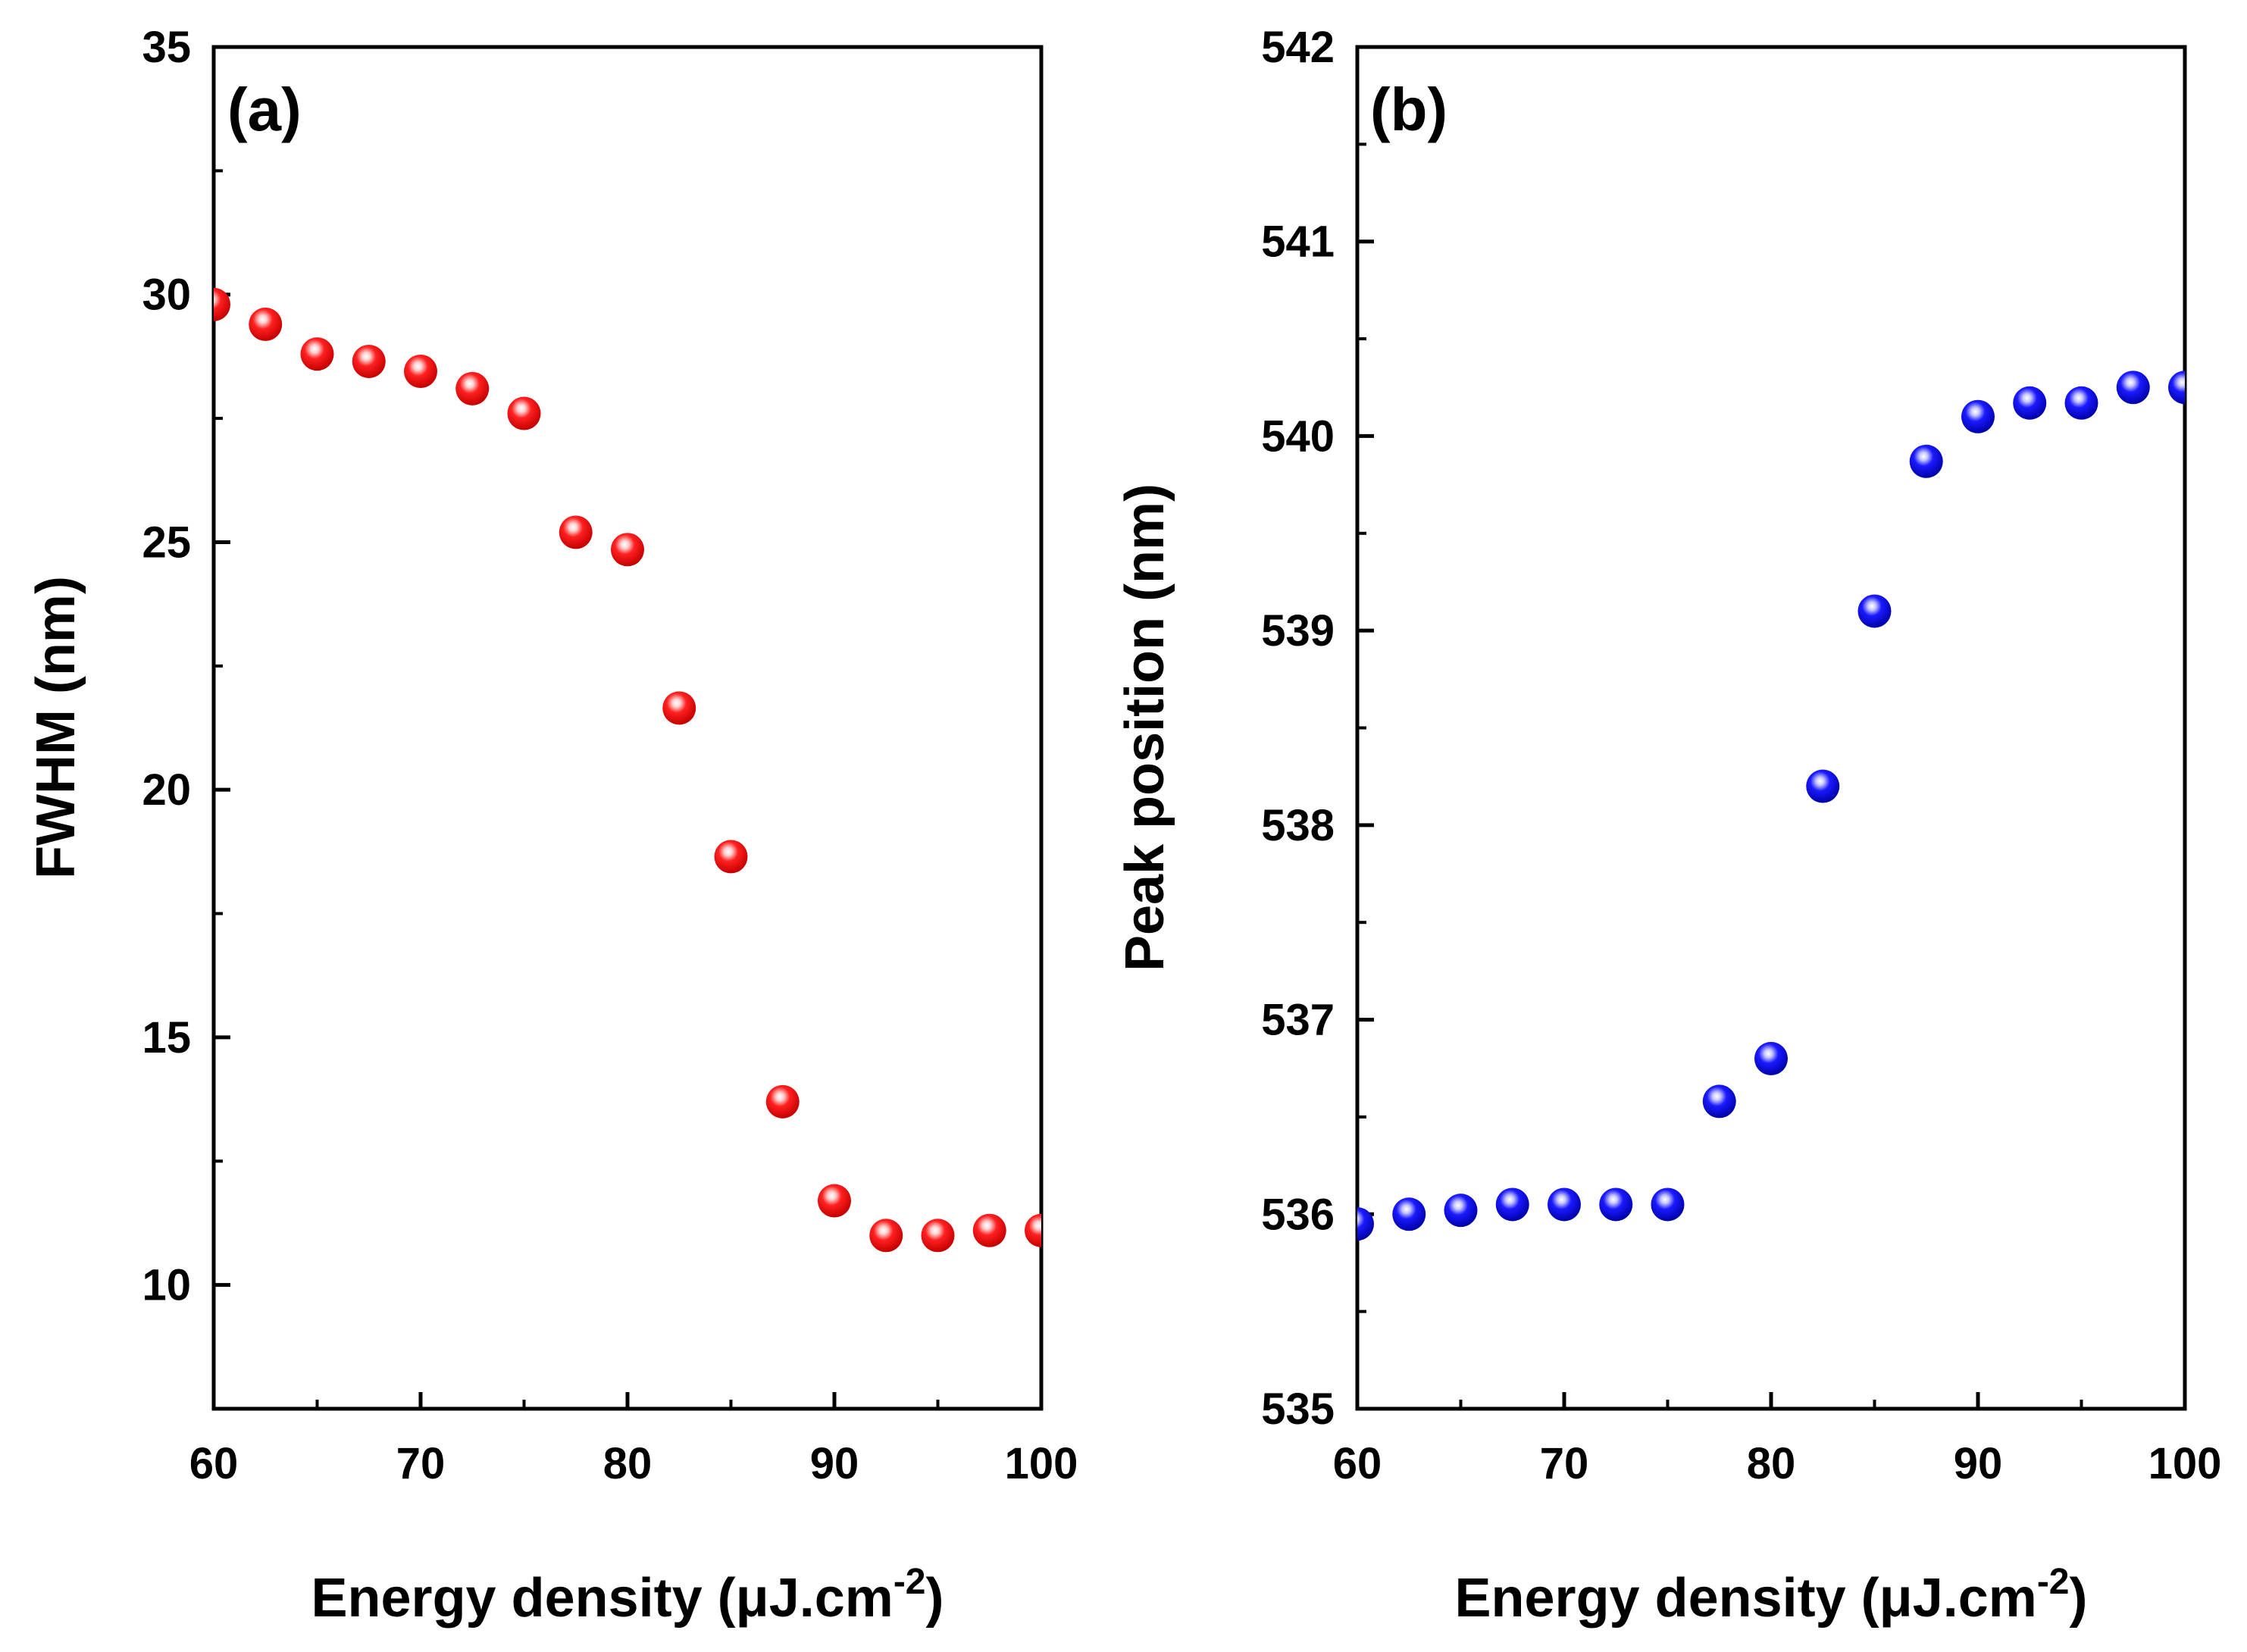  Describe the element at coordinates (1978, 1463) in the screenshot. I see `panel-b-x-tick-label: 90` at that location.